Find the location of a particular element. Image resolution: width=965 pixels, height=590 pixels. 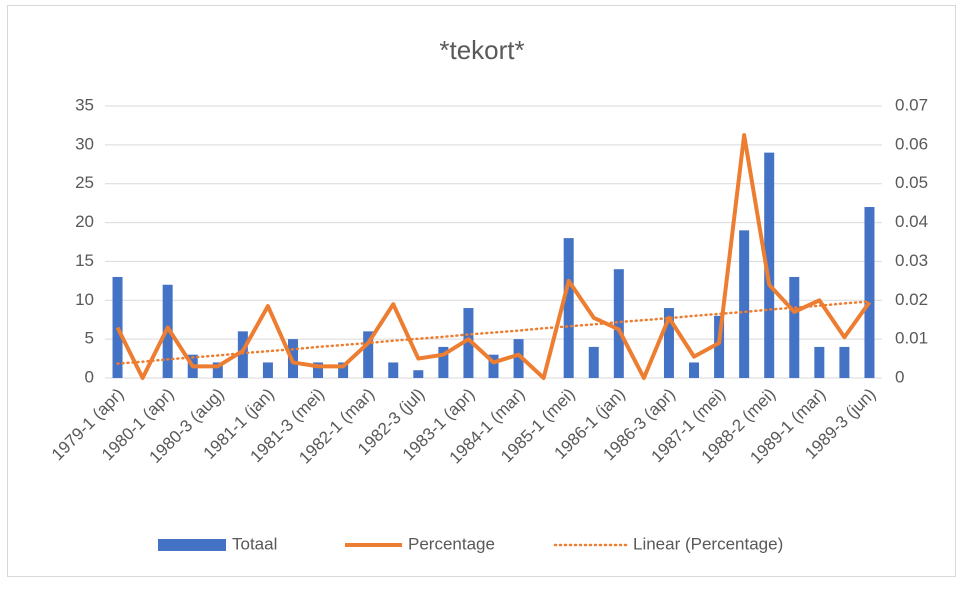

y-tick-label: 10 is located at coordinates (84, 299).